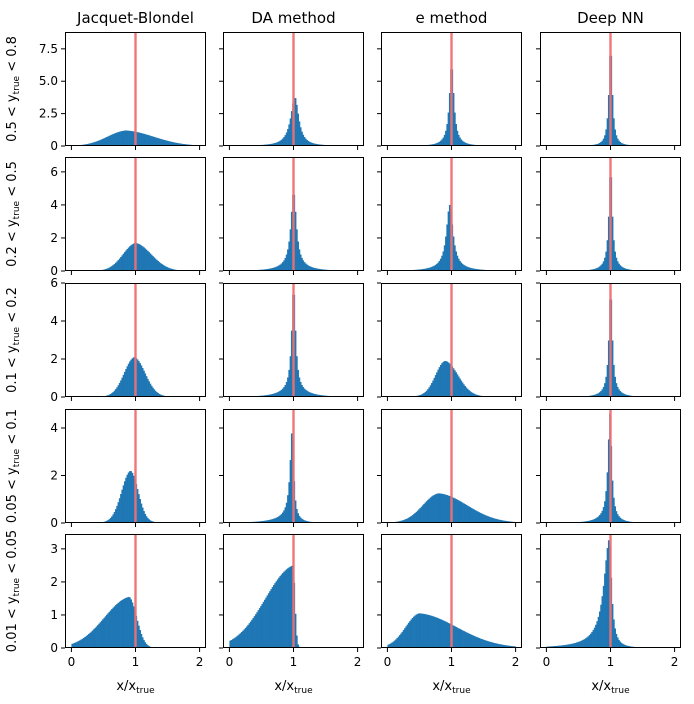 The width and height of the screenshot is (694, 704). What do you see at coordinates (12, 554) in the screenshot?
I see `row-label-suffix: < 0.05` at bounding box center [12, 554].